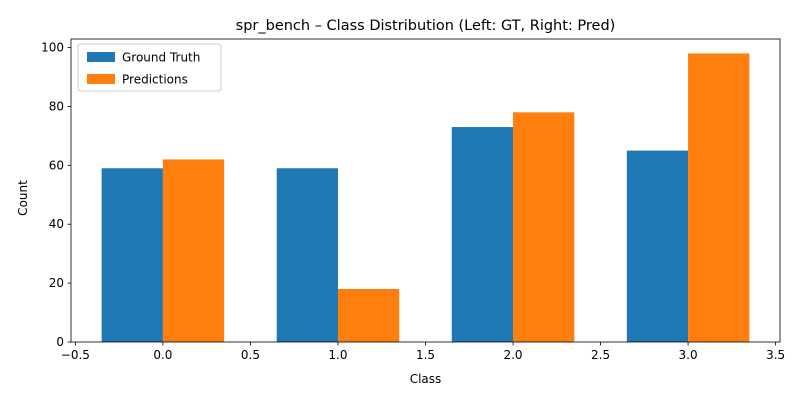  Describe the element at coordinates (250, 355) in the screenshot. I see `x-tick-label: 0.5` at that location.